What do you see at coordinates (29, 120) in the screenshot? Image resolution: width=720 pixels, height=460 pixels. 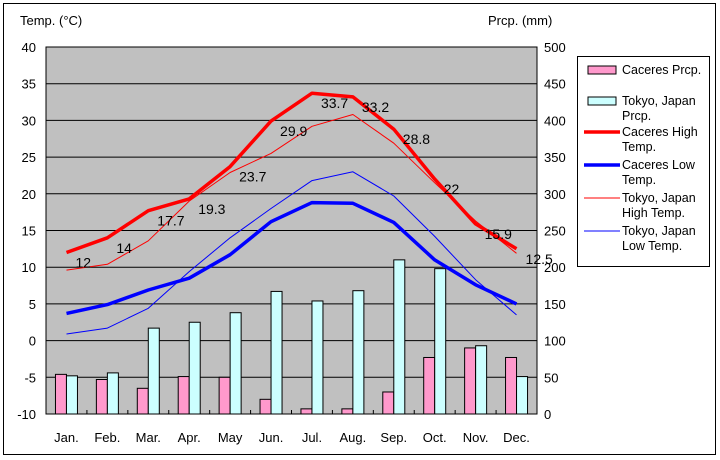 I see `left-tick-label: 30` at bounding box center [29, 120].